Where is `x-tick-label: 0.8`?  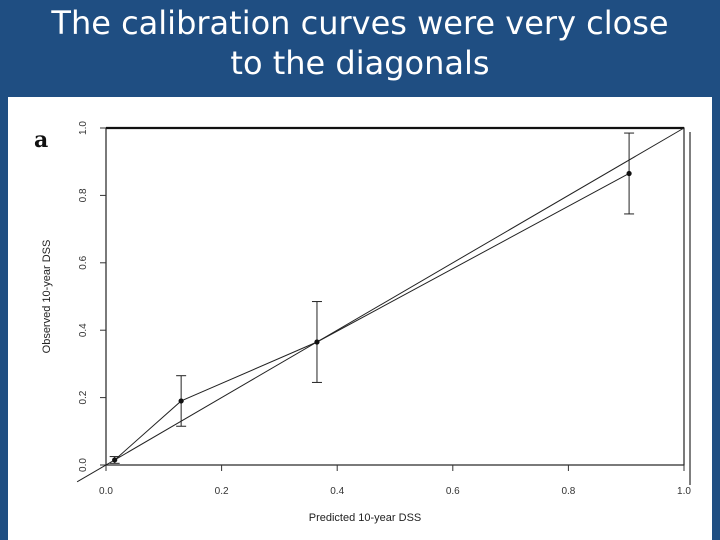 x-tick-label: 0.8 is located at coordinates (568, 491).